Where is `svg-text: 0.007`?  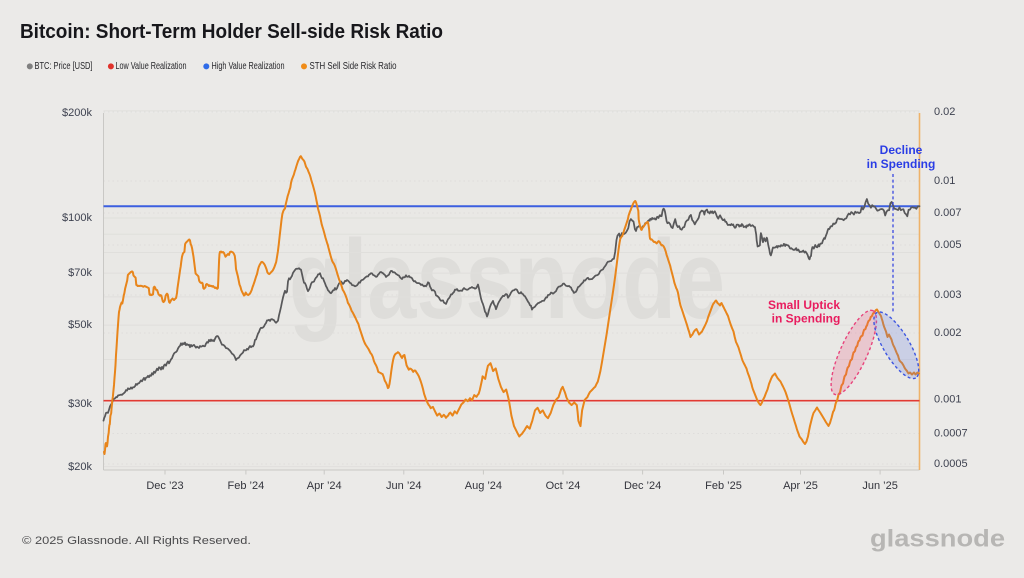 svg-text: 0.007 is located at coordinates (948, 213).